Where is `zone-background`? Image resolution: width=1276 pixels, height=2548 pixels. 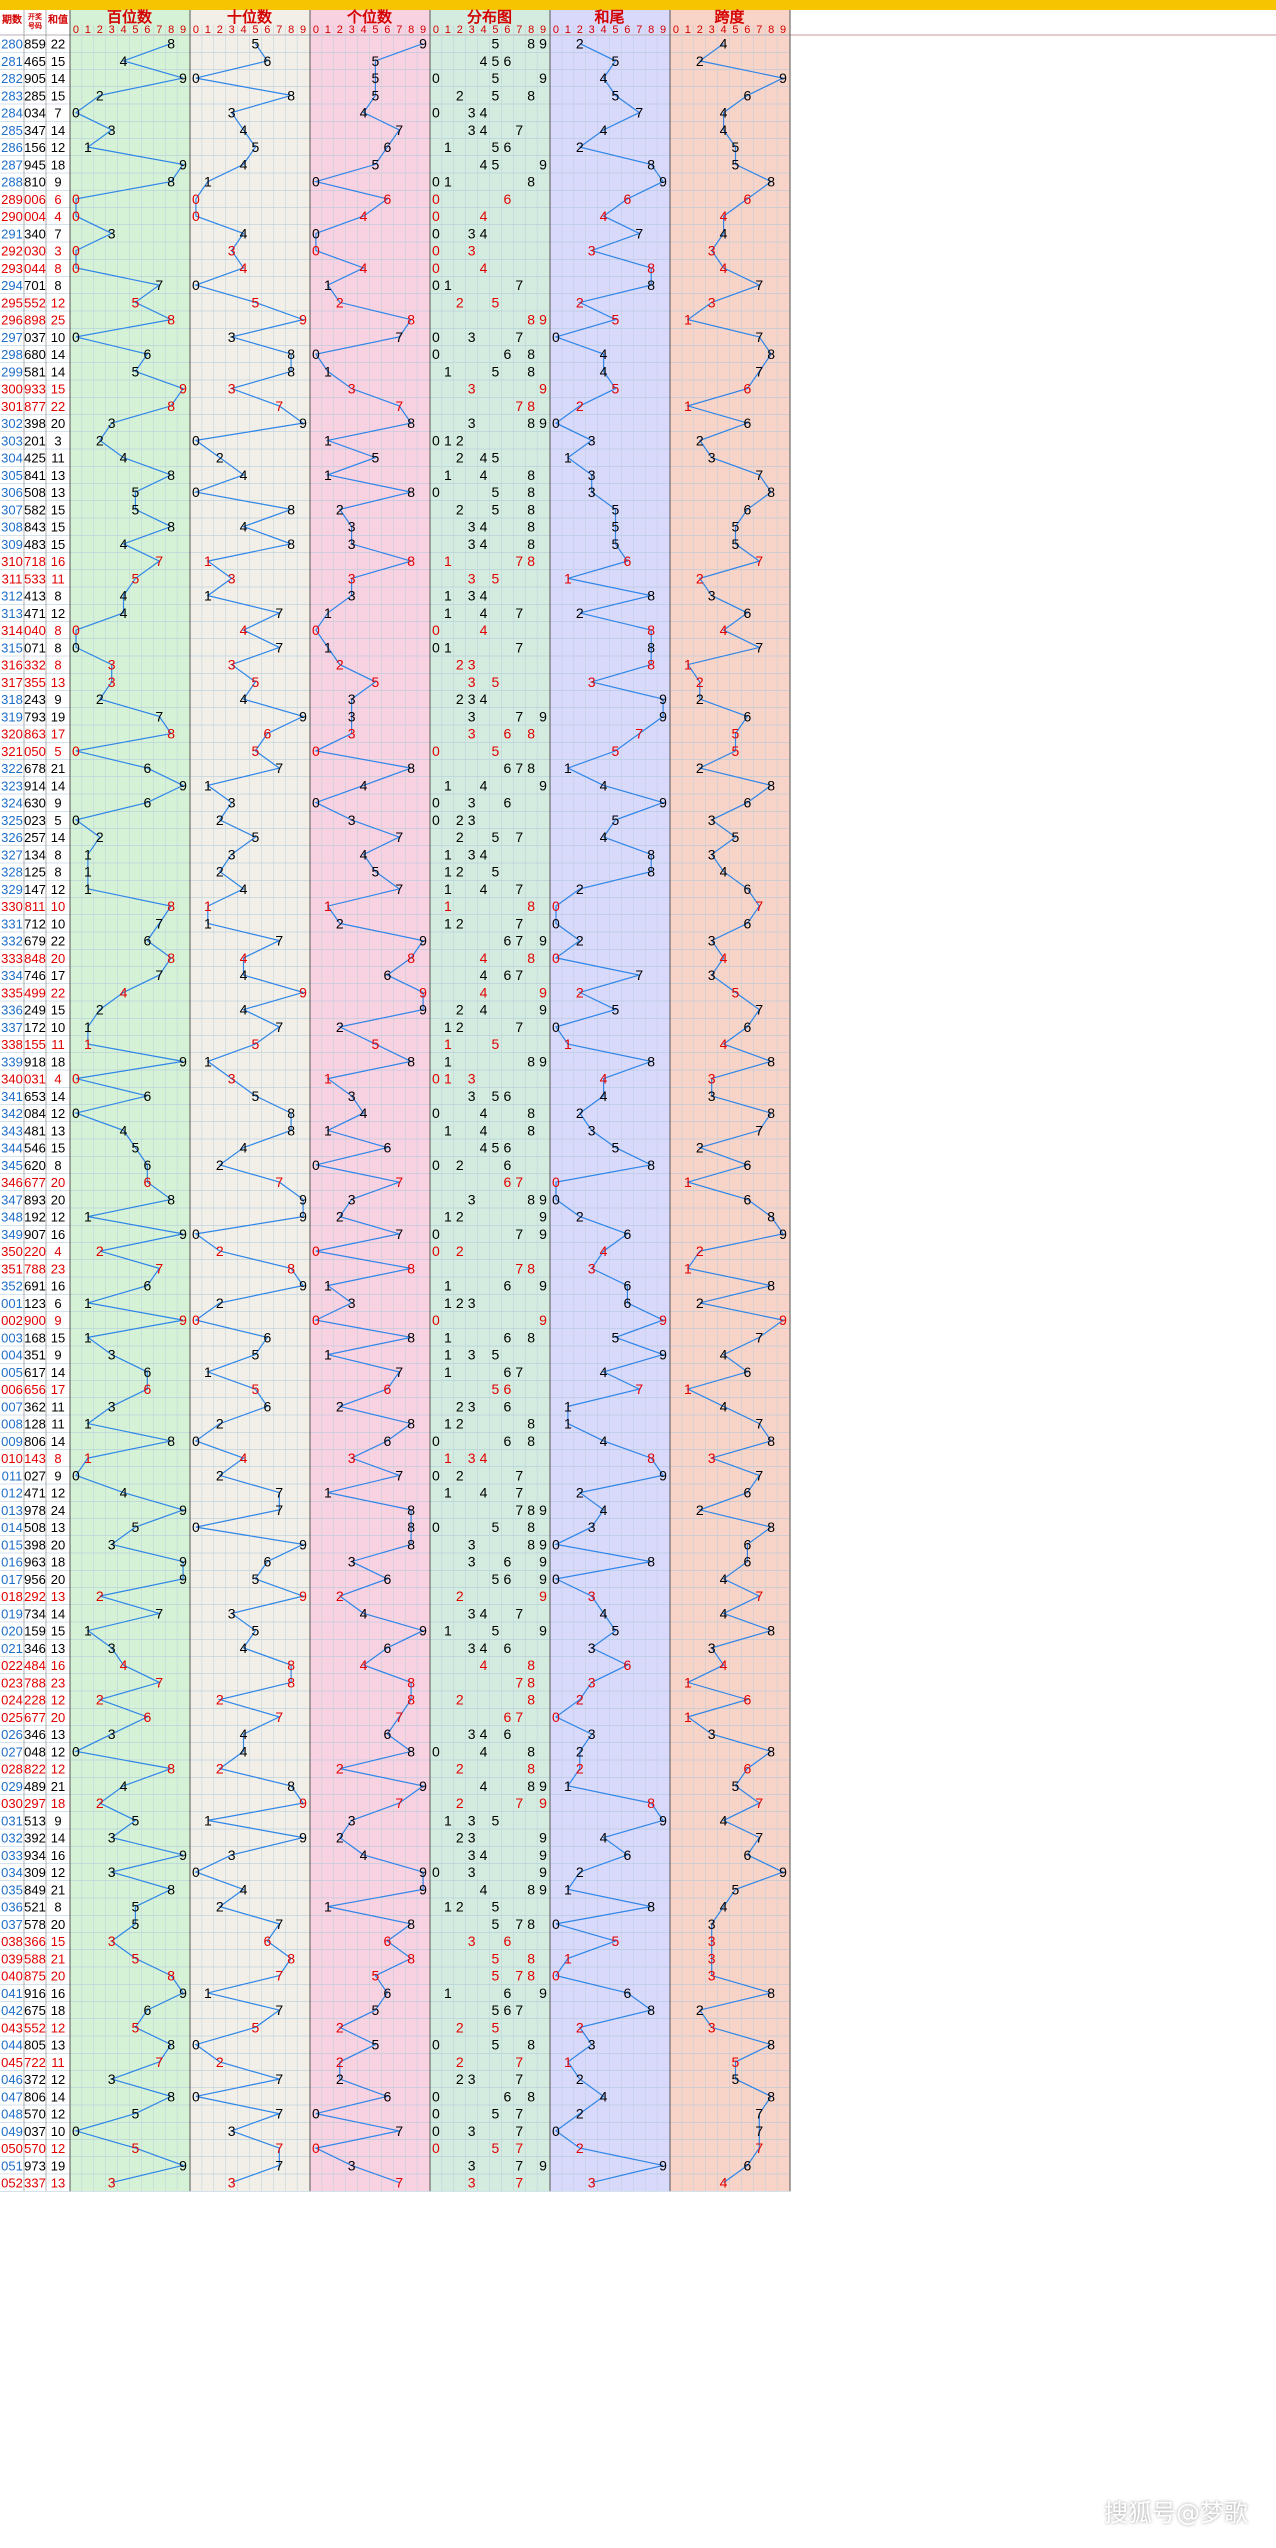
zone-background is located at coordinates (610, 1101).